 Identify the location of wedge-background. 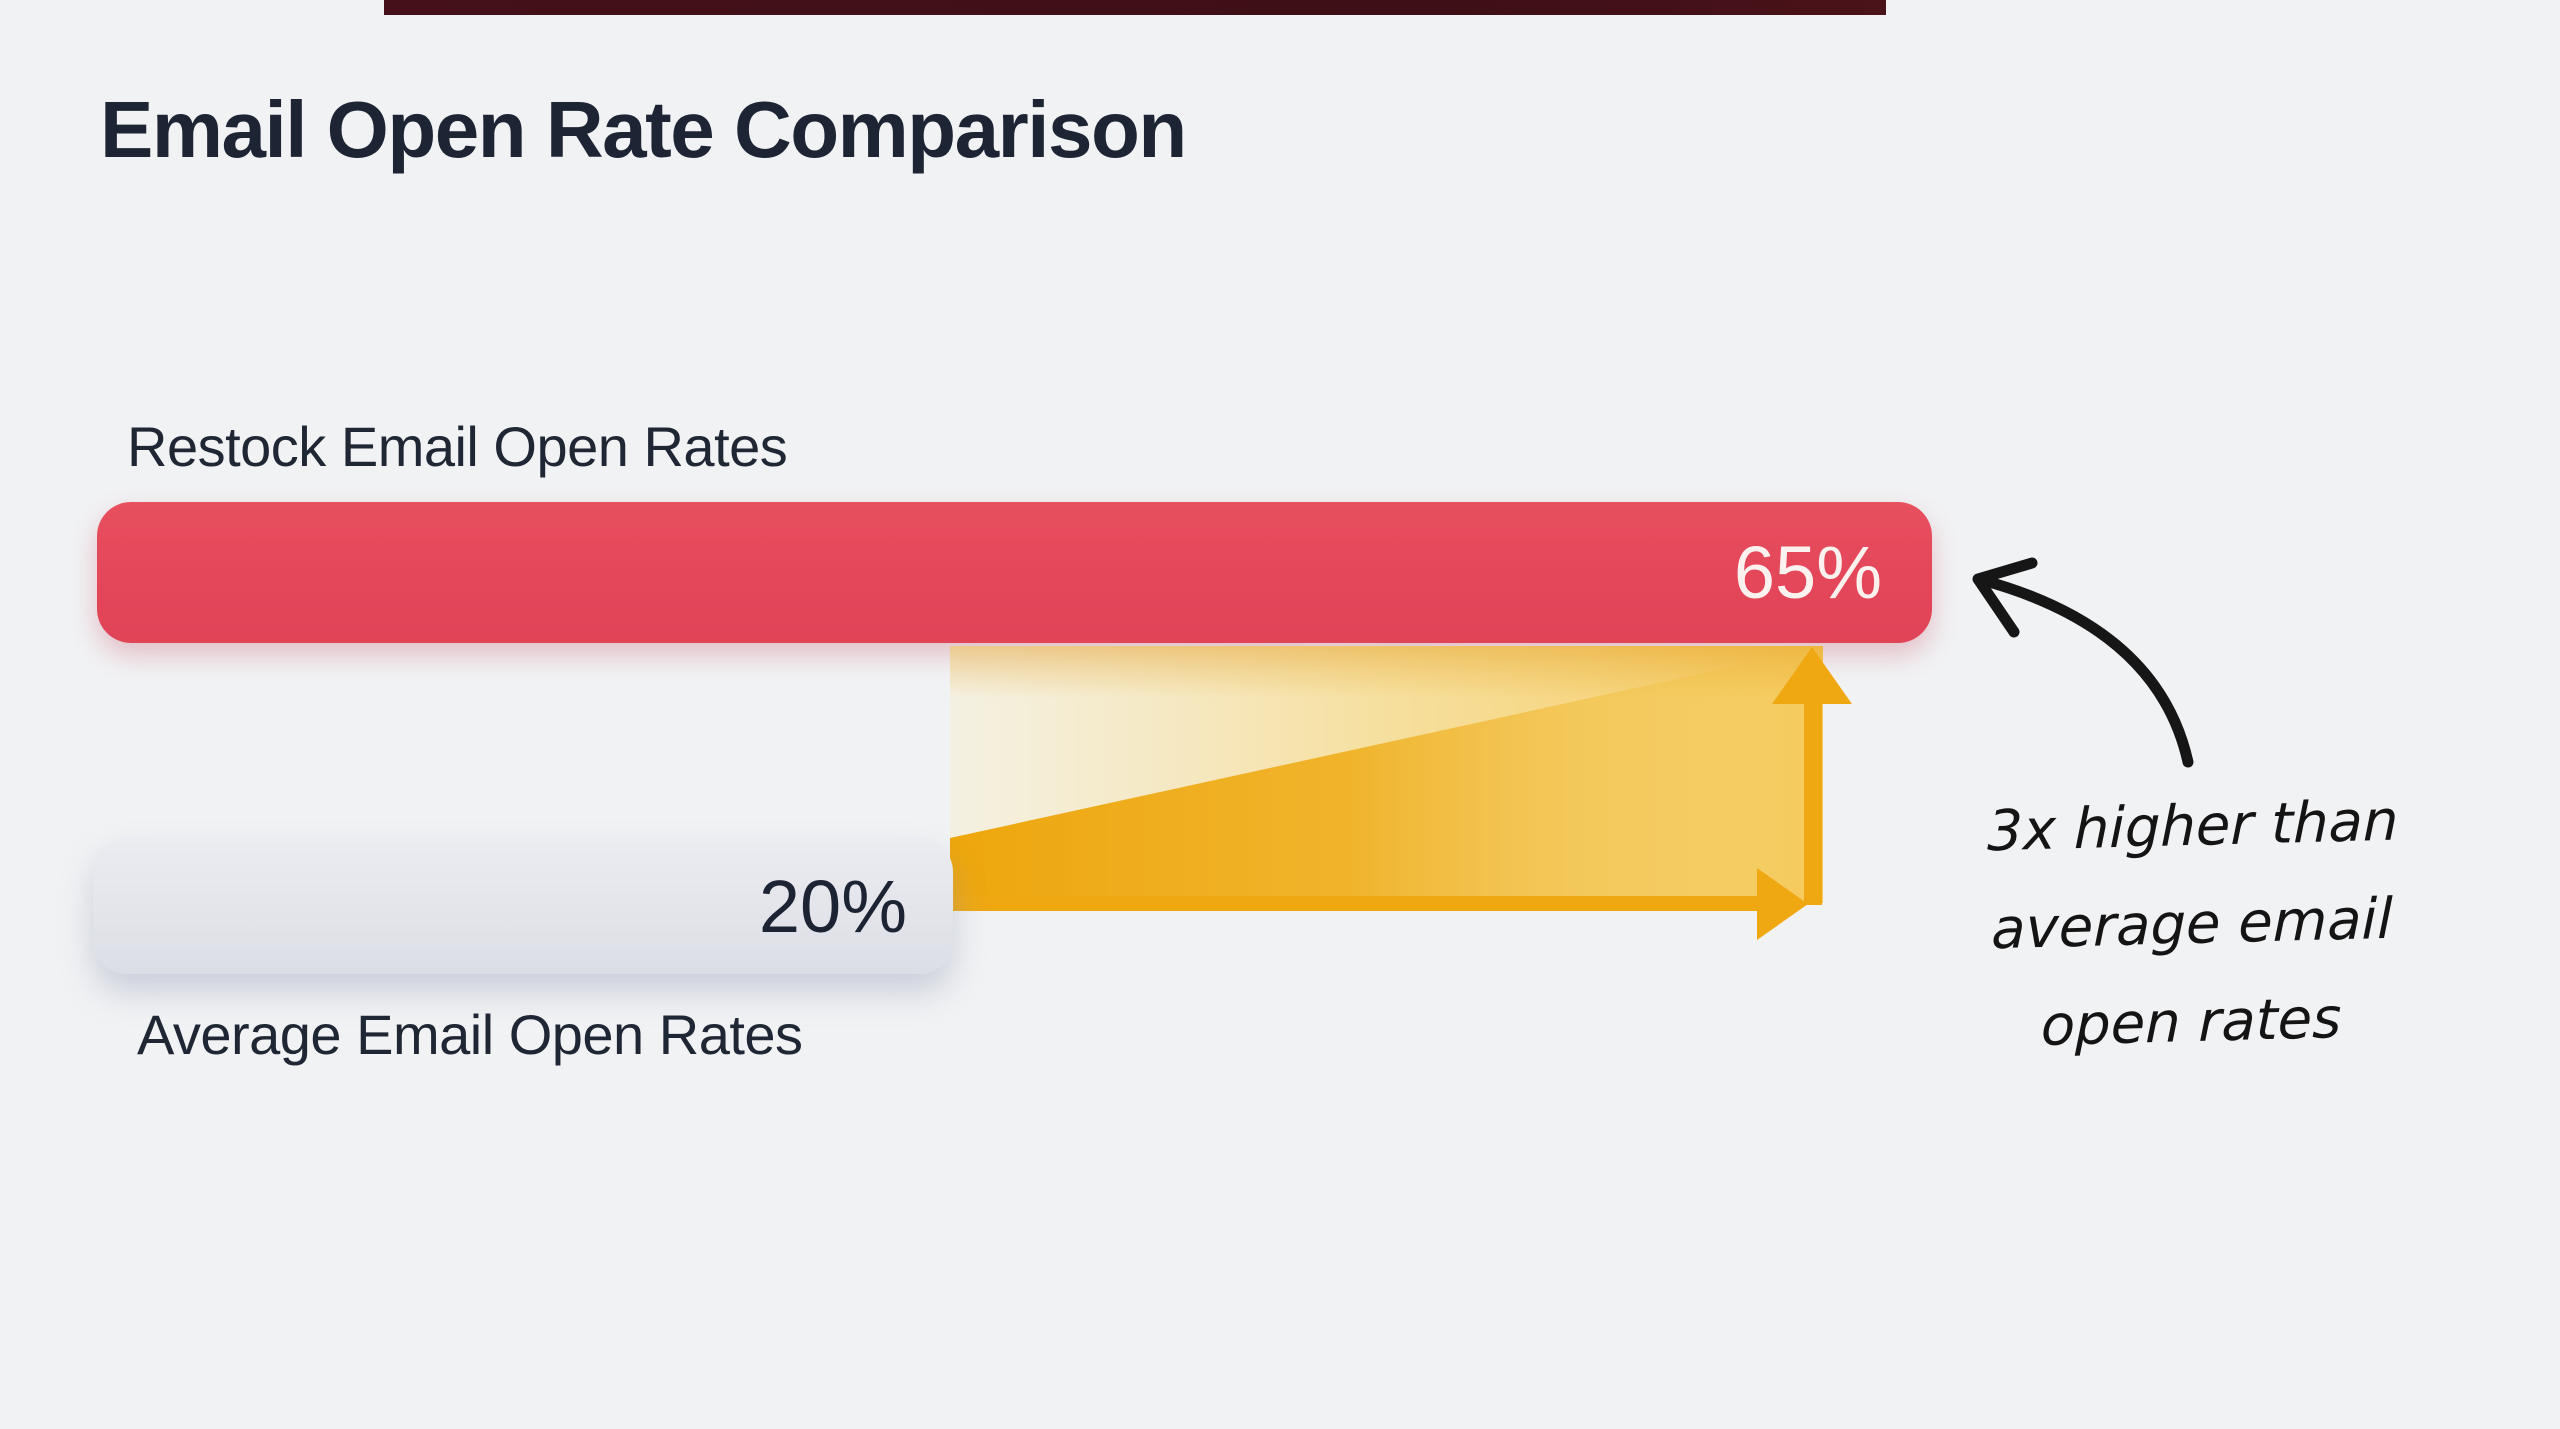
(1386, 774).